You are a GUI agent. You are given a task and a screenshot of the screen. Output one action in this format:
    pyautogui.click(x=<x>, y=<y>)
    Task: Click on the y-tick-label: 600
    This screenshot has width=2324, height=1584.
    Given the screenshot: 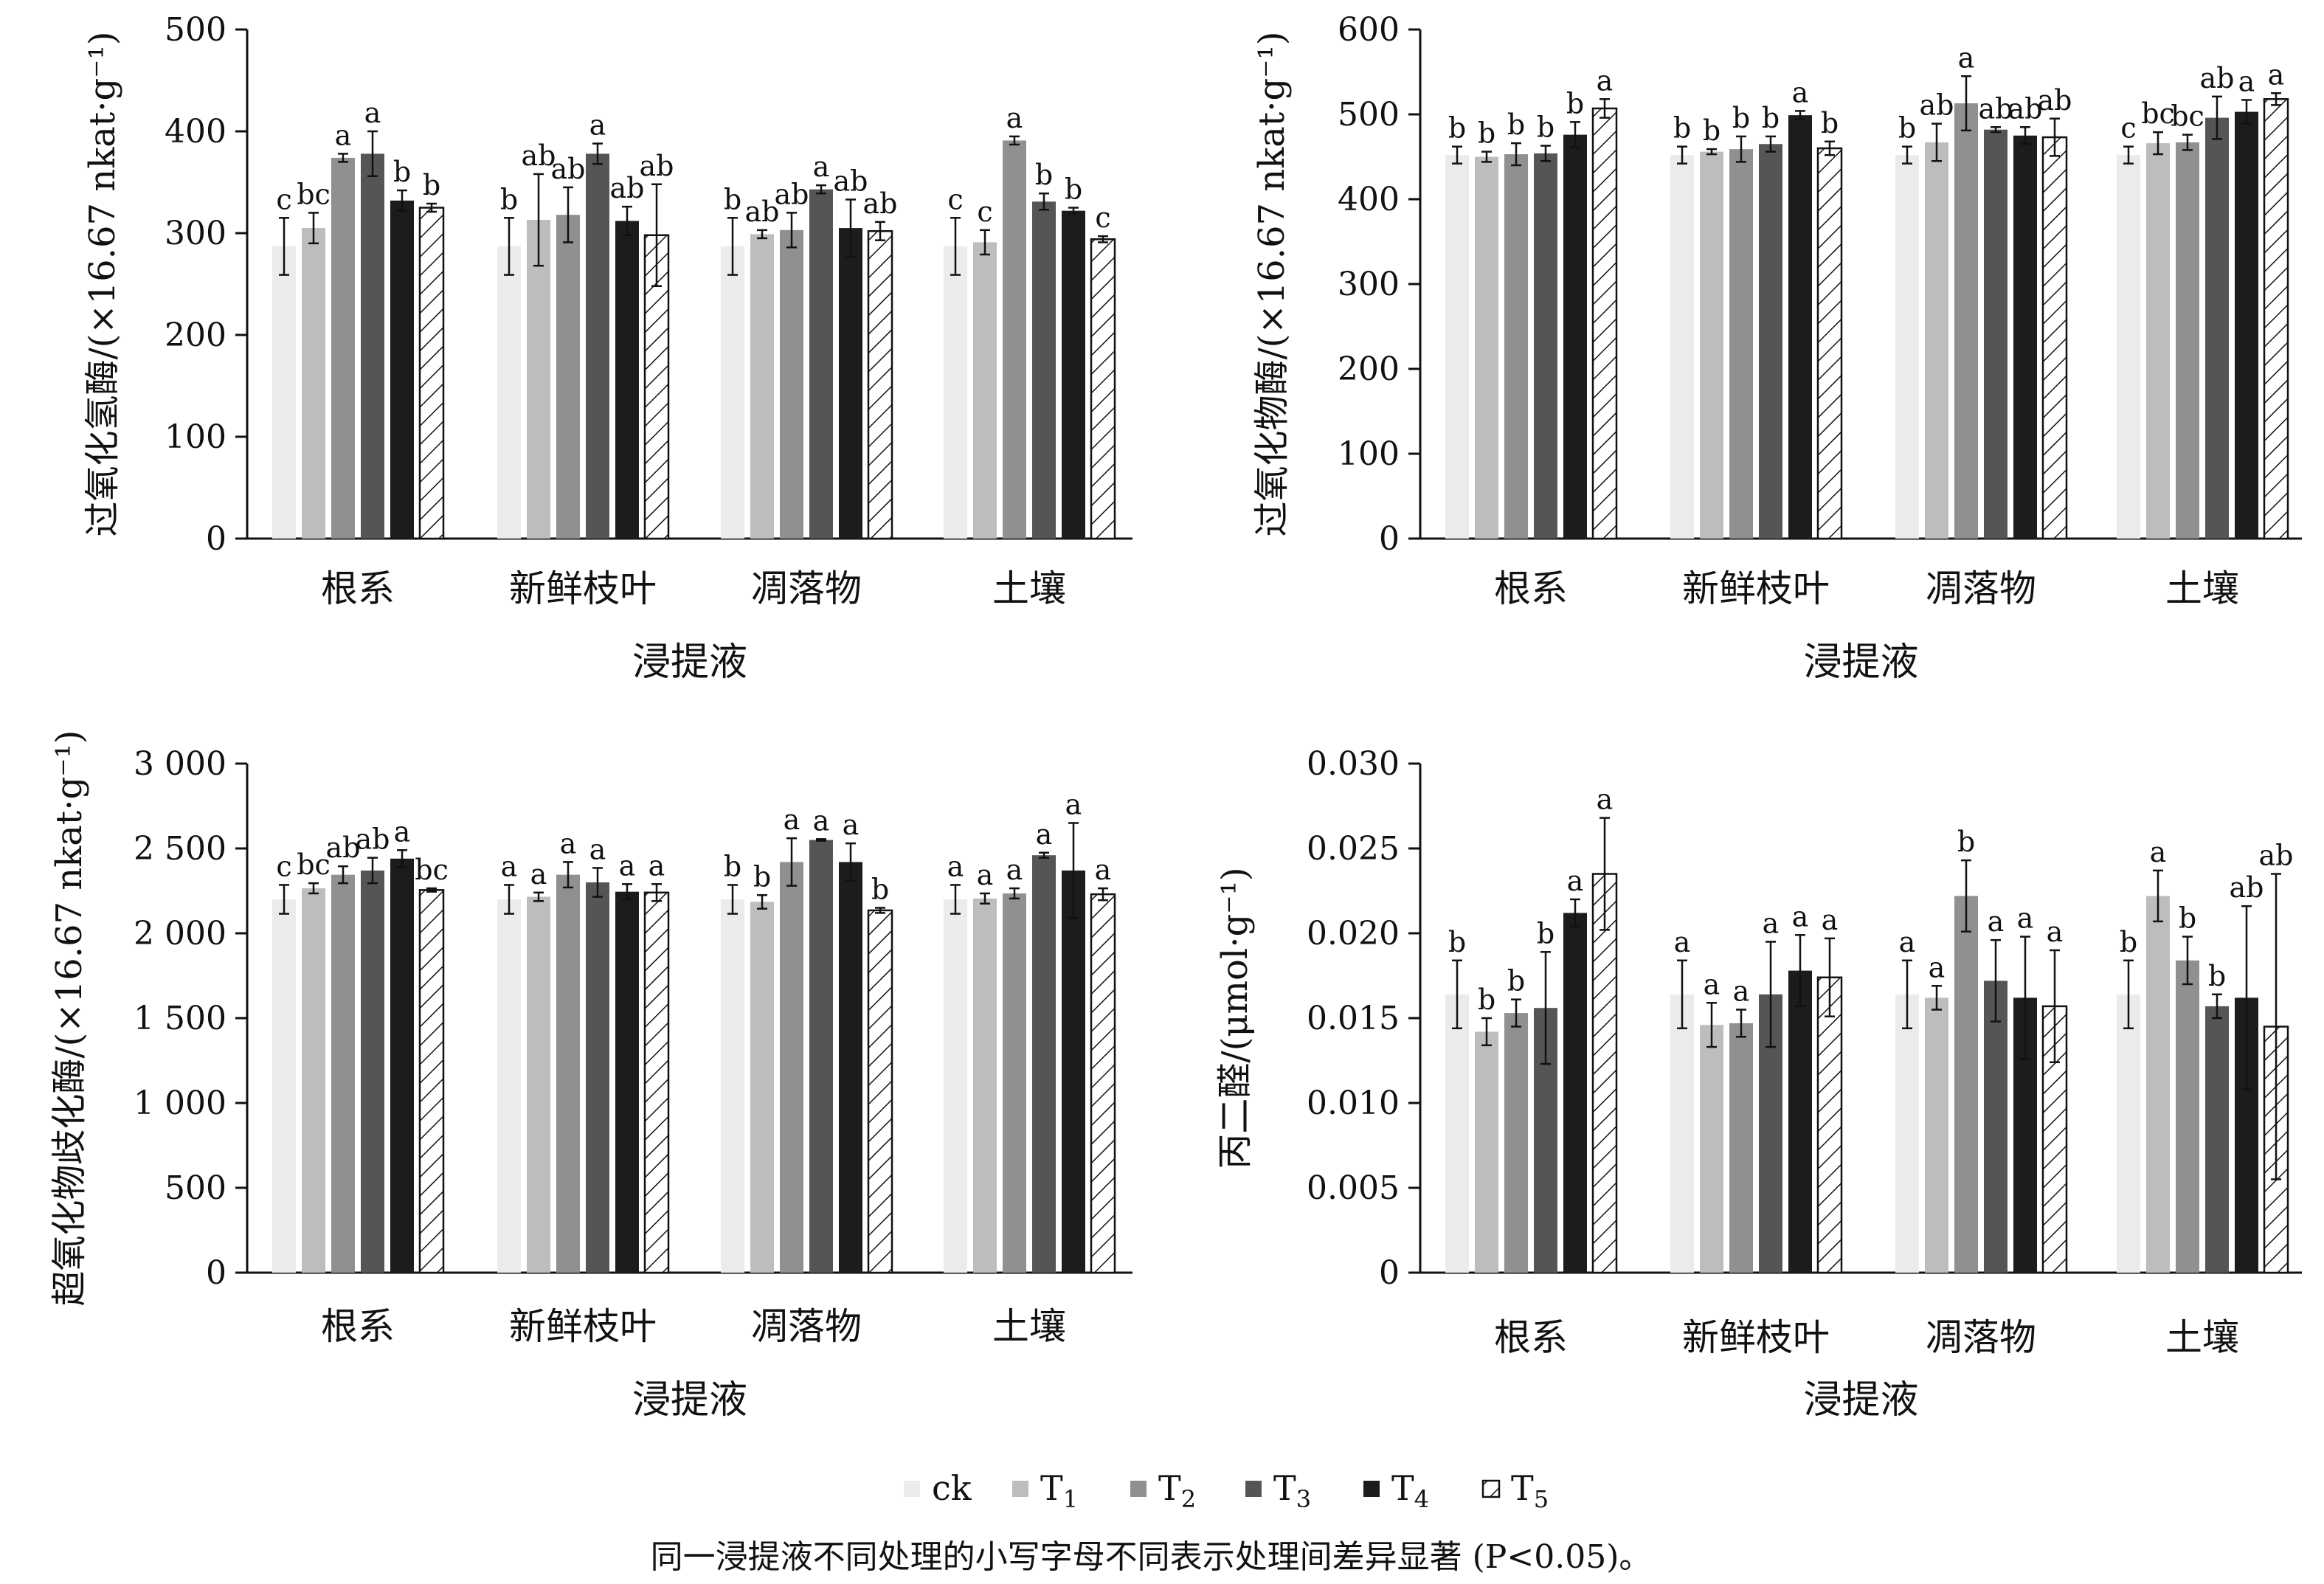 What is the action you would take?
    pyautogui.click(x=1369, y=30)
    